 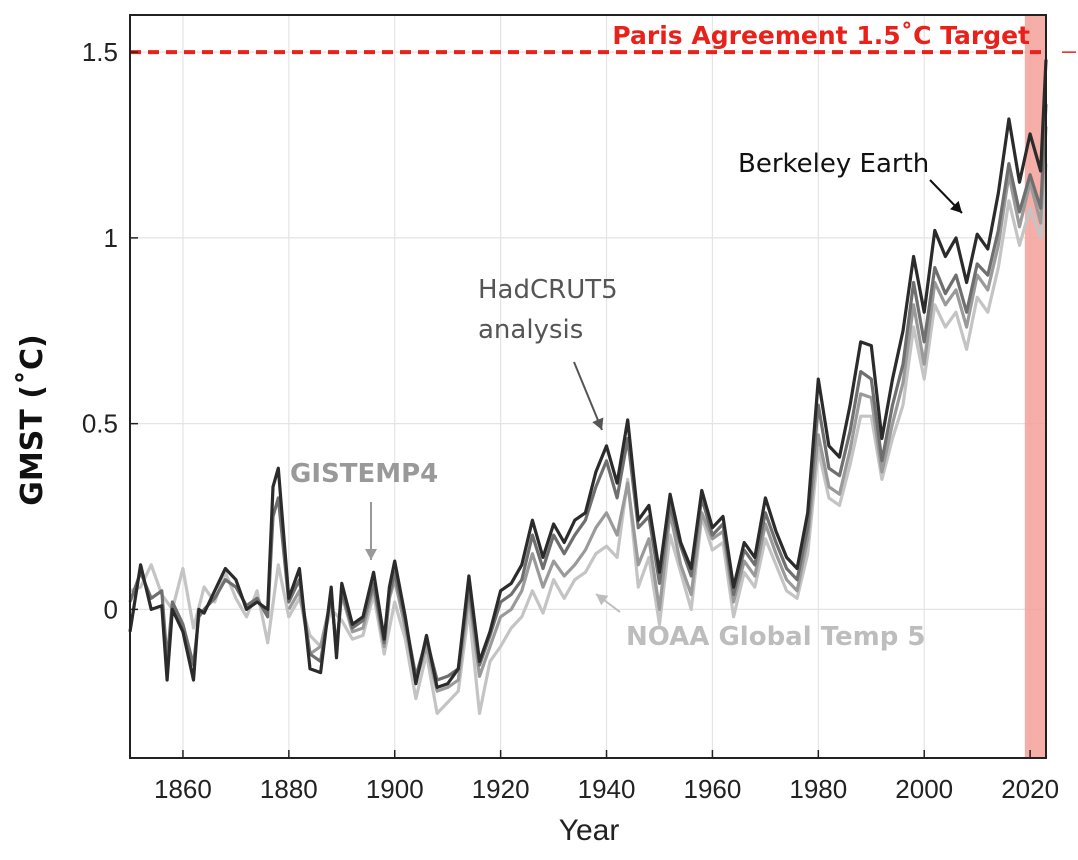 I want to click on annotation-line: HadCRUT5, so click(x=548, y=290).